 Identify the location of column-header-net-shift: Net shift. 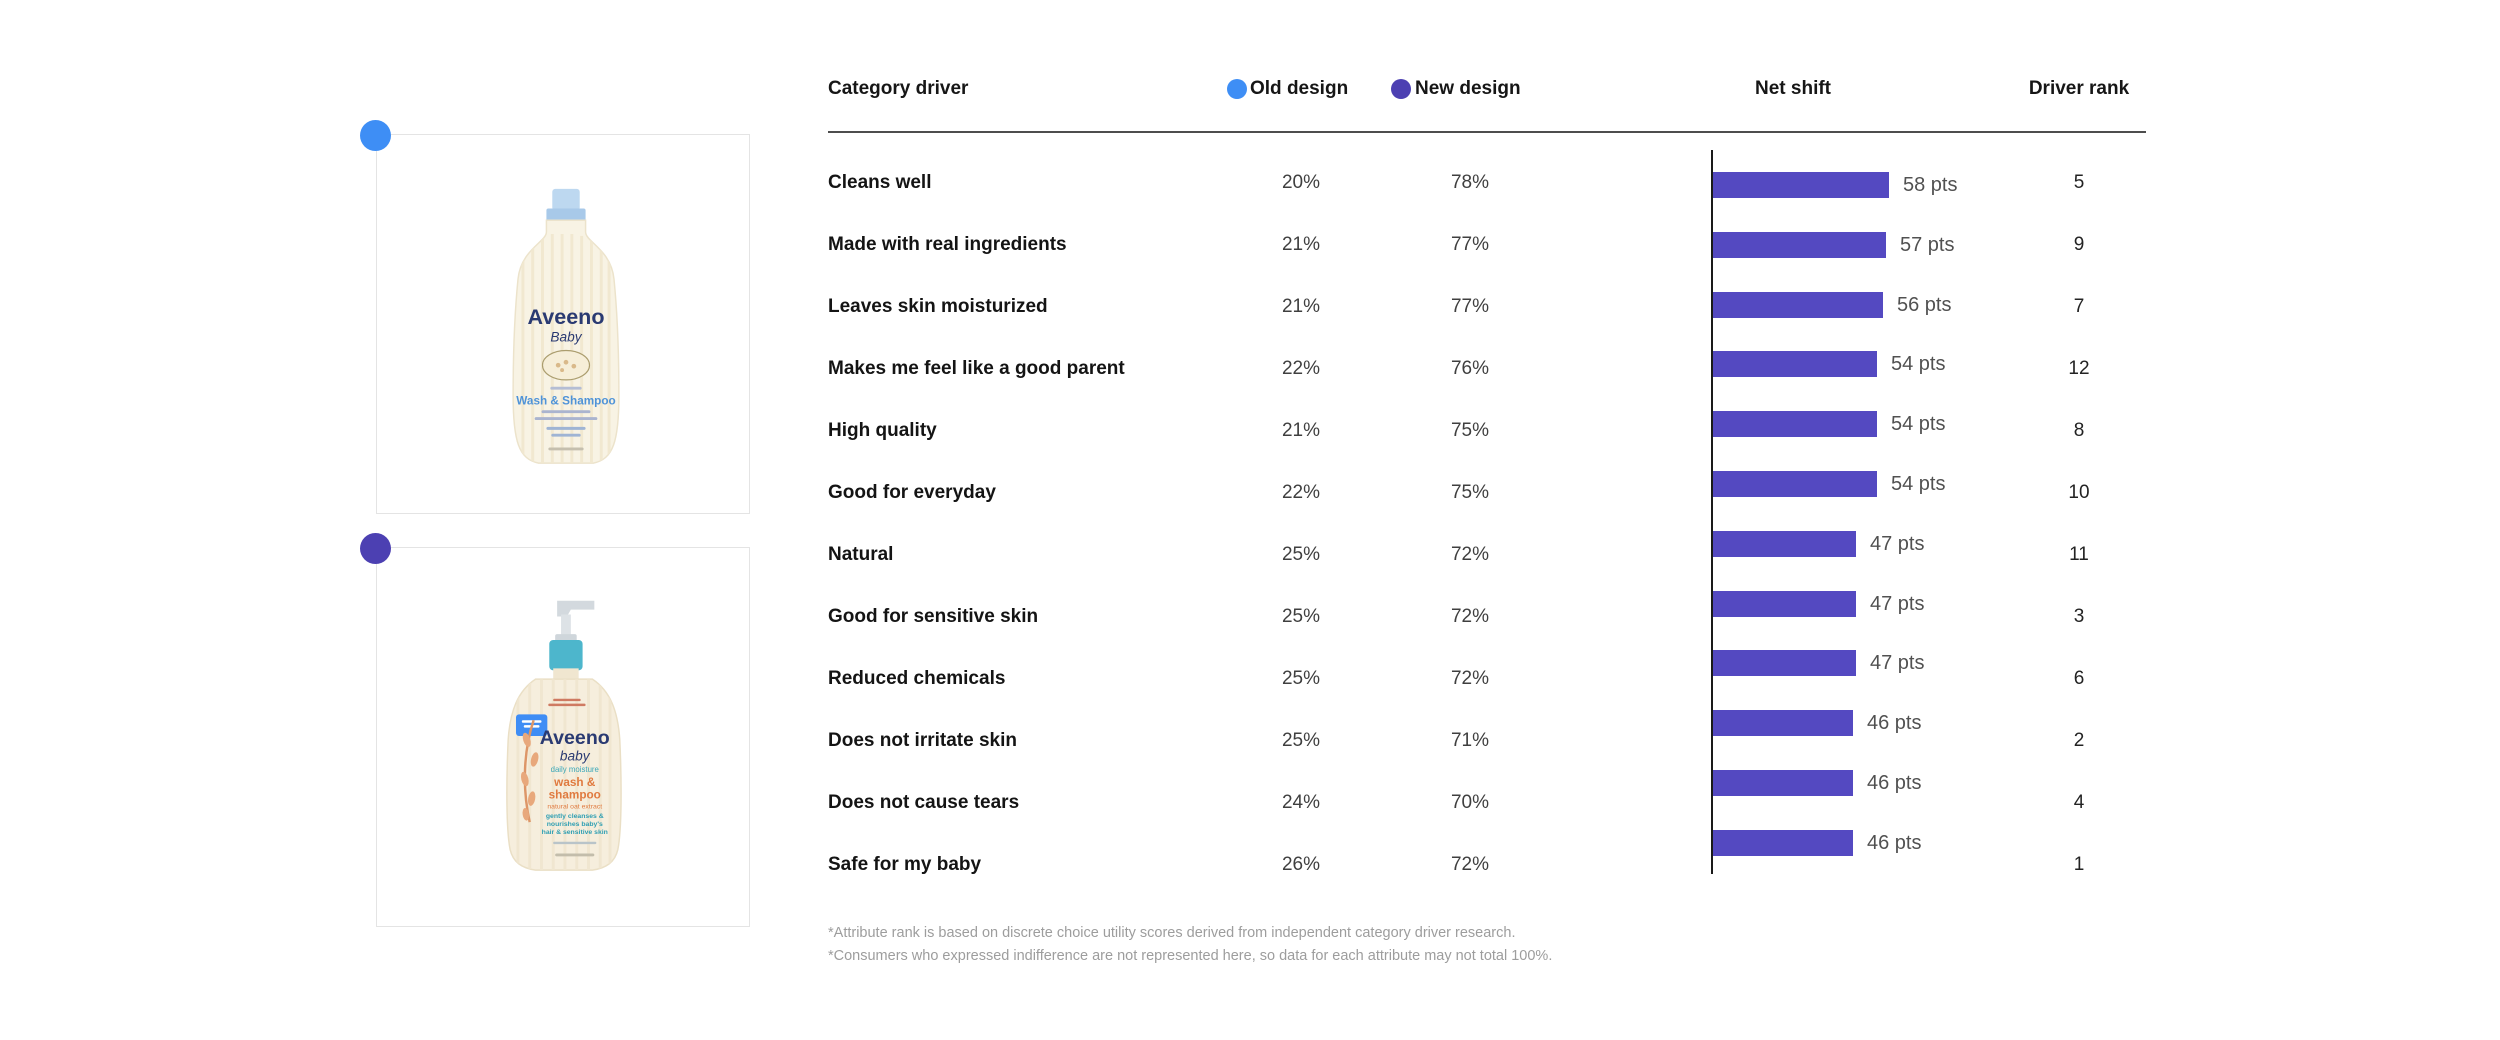
(1793, 88).